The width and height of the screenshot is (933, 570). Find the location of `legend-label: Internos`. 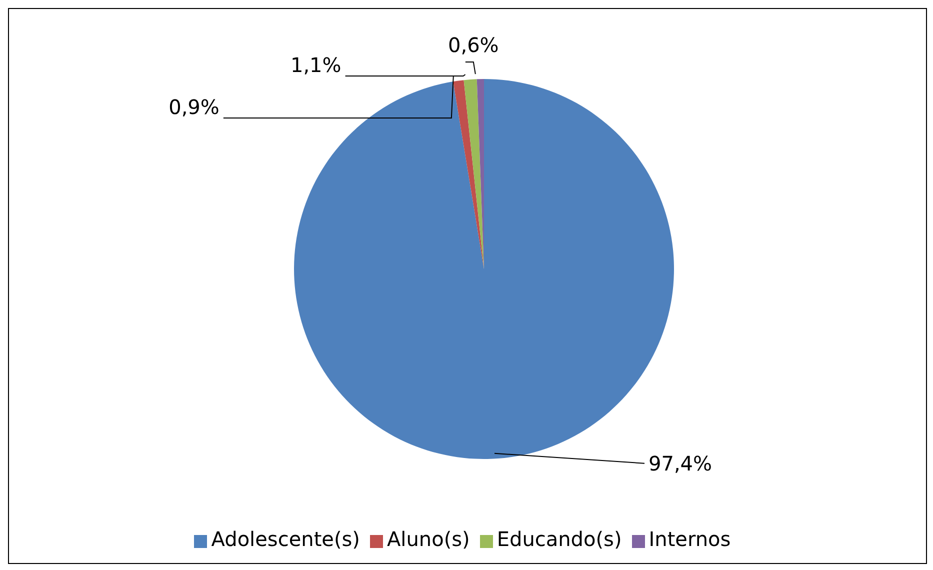

legend-label: Internos is located at coordinates (689, 539).